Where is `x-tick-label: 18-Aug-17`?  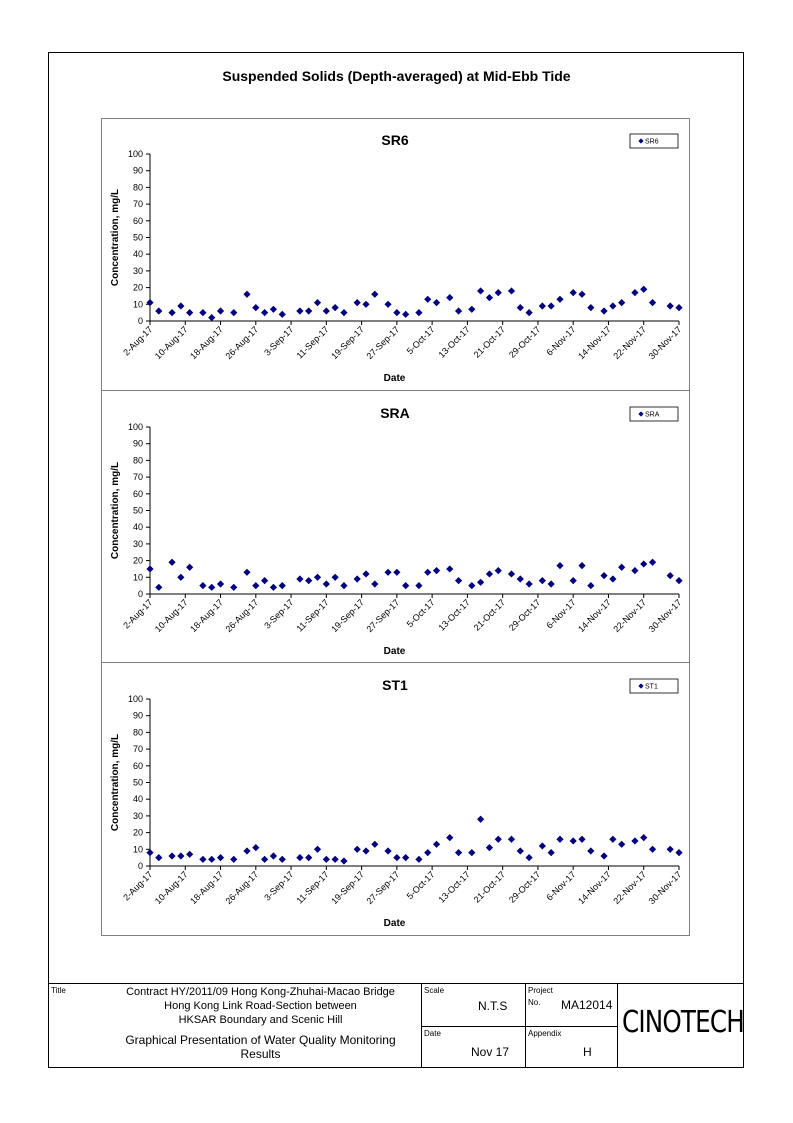
x-tick-label: 18-Aug-17 is located at coordinates (206, 615).